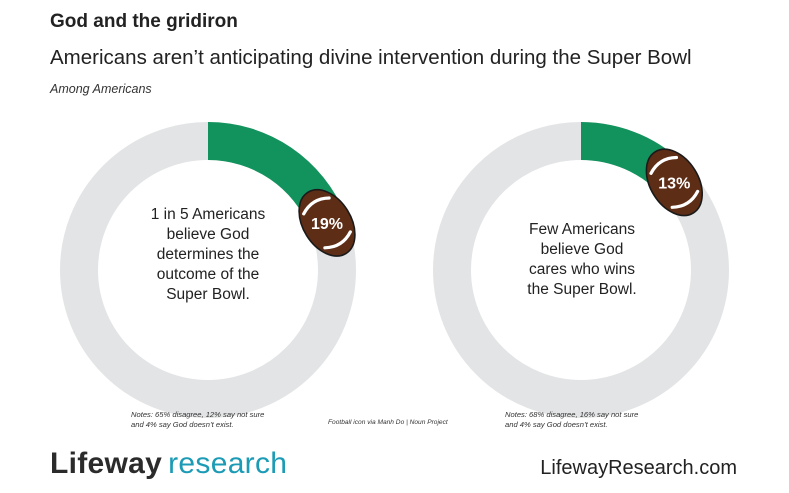 The image size is (789, 493). I want to click on note-line: Notes: 65% disagree, 12% say not sure, so click(198, 414).